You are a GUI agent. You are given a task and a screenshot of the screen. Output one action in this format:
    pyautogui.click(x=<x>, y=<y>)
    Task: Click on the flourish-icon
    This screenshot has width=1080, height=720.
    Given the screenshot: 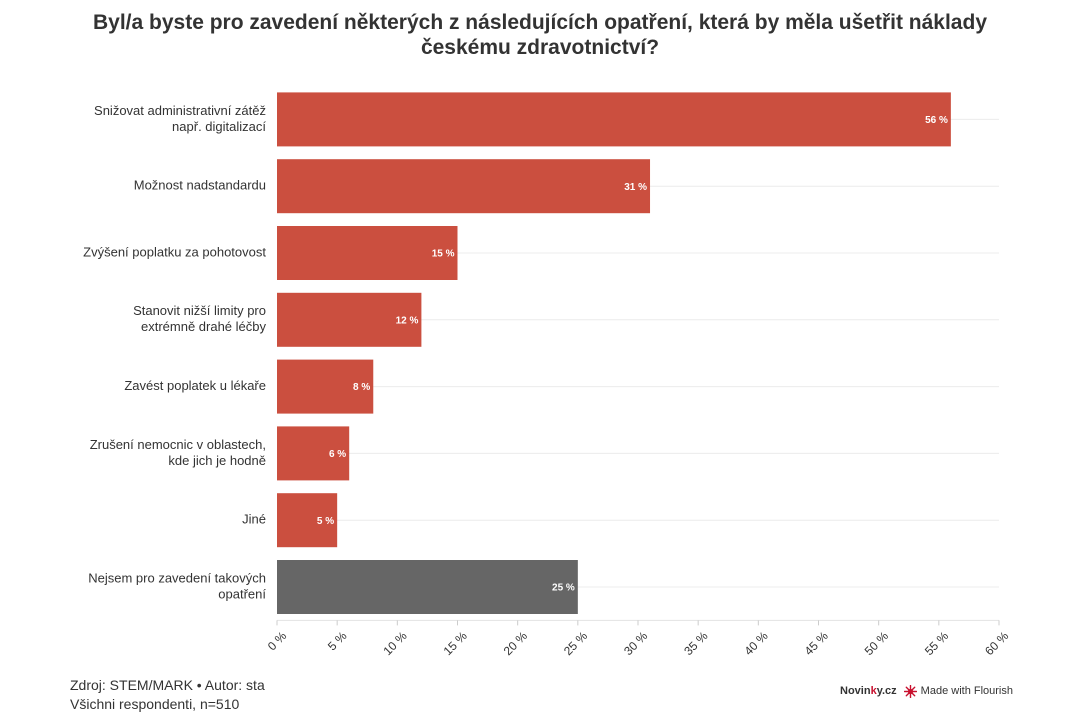 What is the action you would take?
    pyautogui.click(x=910, y=691)
    